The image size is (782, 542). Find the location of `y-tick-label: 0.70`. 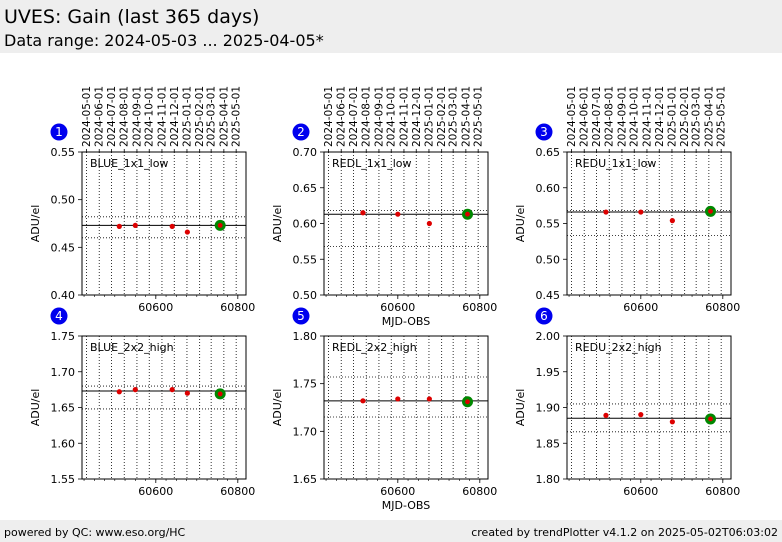

y-tick-label: 0.70 is located at coordinates (305, 152).